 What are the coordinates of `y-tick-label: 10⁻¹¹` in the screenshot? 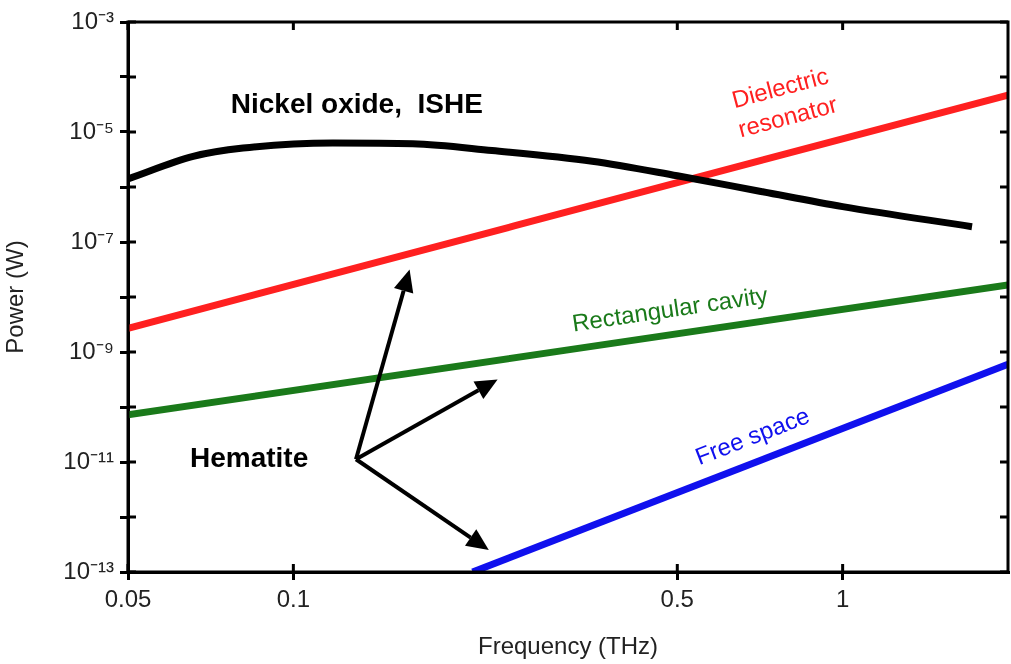 It's located at (88, 460).